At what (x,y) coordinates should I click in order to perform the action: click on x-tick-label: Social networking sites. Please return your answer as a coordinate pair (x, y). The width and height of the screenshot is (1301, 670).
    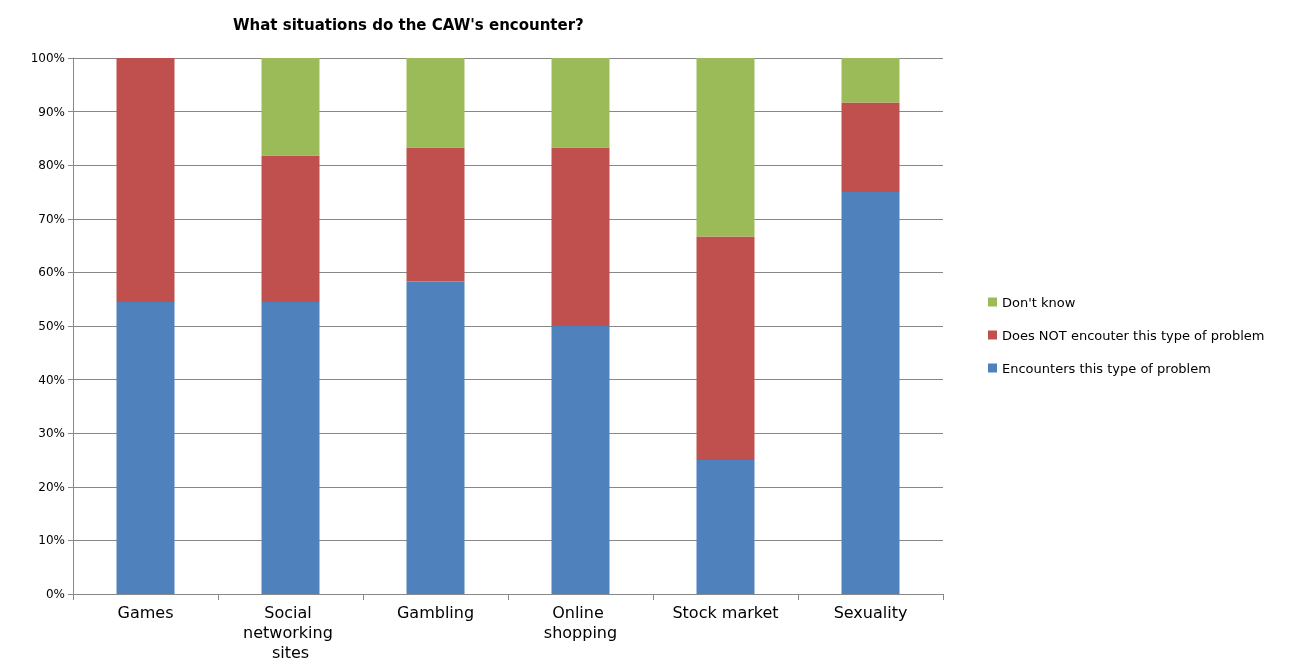
    Looking at the image, I should click on (290, 632).